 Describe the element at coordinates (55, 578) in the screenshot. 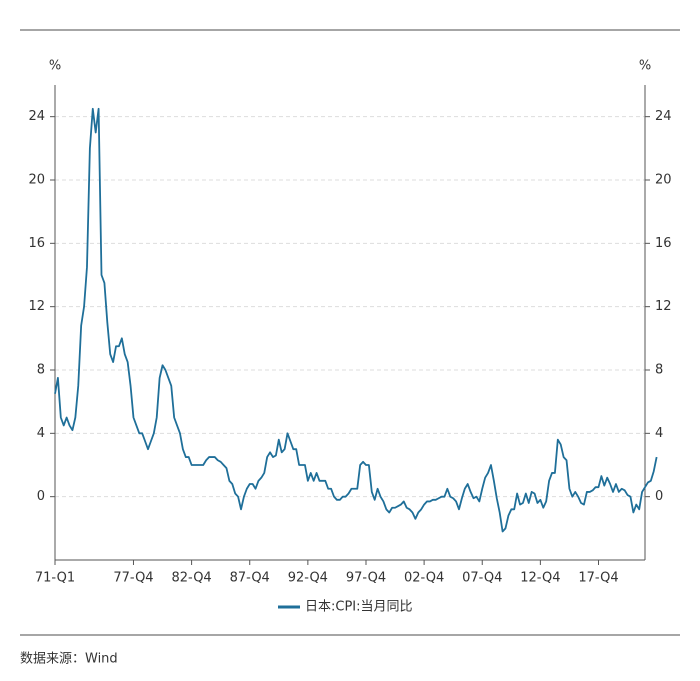

I see `x-tick-label: 71-Q1` at that location.